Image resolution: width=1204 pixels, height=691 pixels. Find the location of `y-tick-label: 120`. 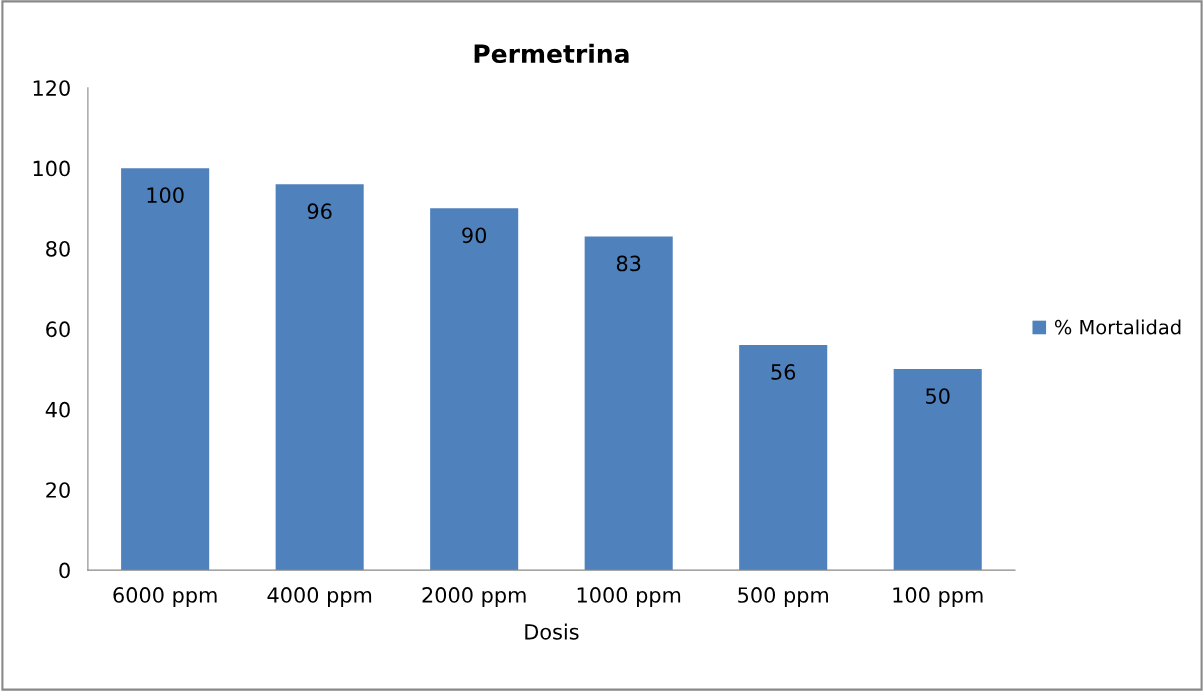

y-tick-label: 120 is located at coordinates (51, 88).